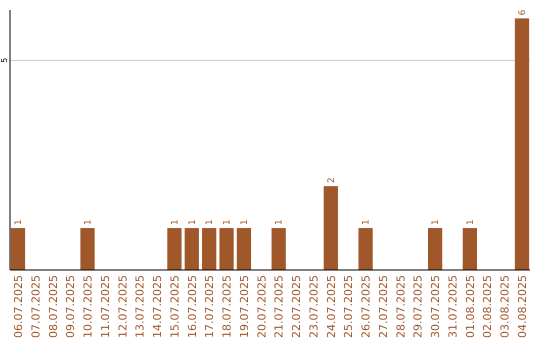 This screenshot has height=340, width=540. I want to click on x-tick-label: 28.07.2025, so click(401, 306).